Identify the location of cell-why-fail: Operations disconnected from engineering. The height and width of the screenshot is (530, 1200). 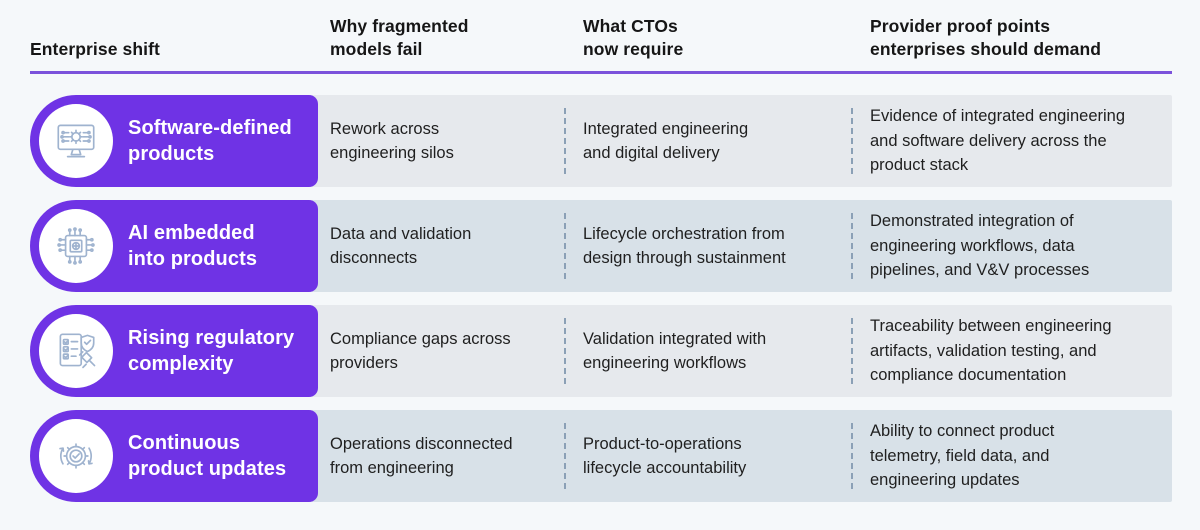
(438, 456).